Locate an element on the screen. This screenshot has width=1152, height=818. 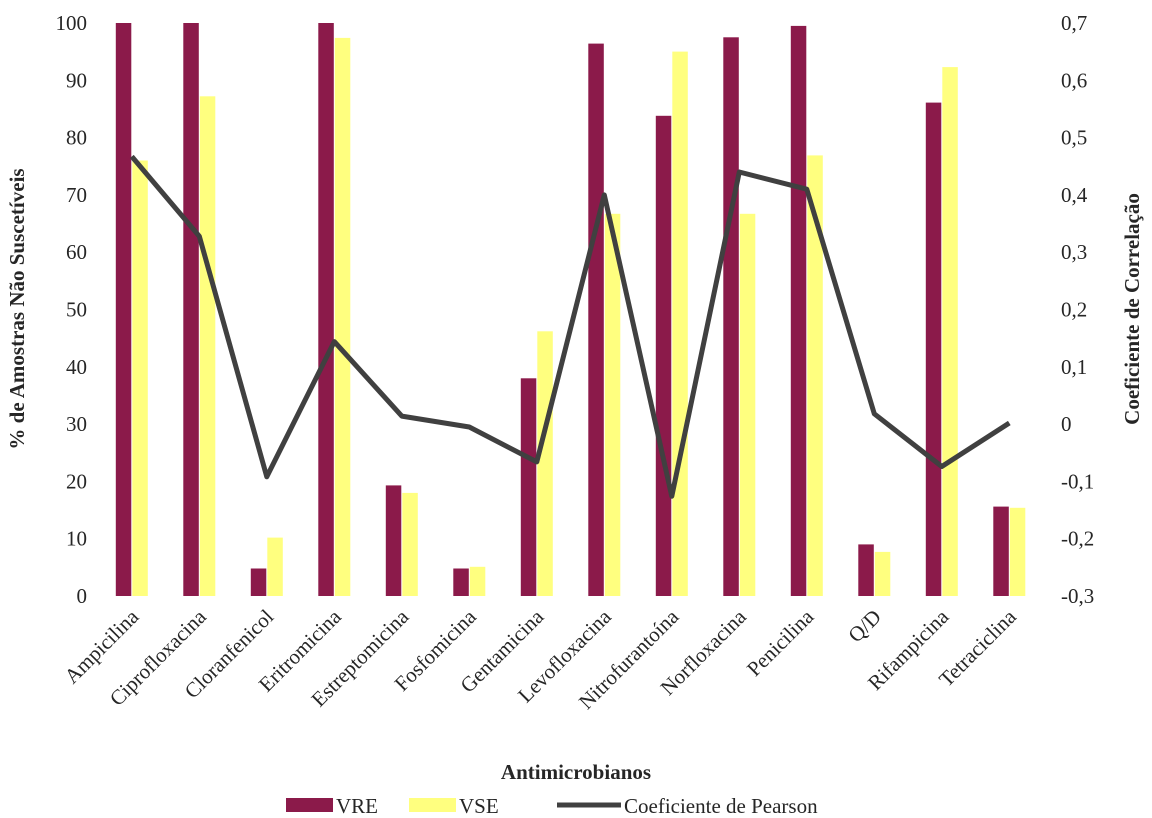
y2-tick-label: -0,1 is located at coordinates (1077, 481).